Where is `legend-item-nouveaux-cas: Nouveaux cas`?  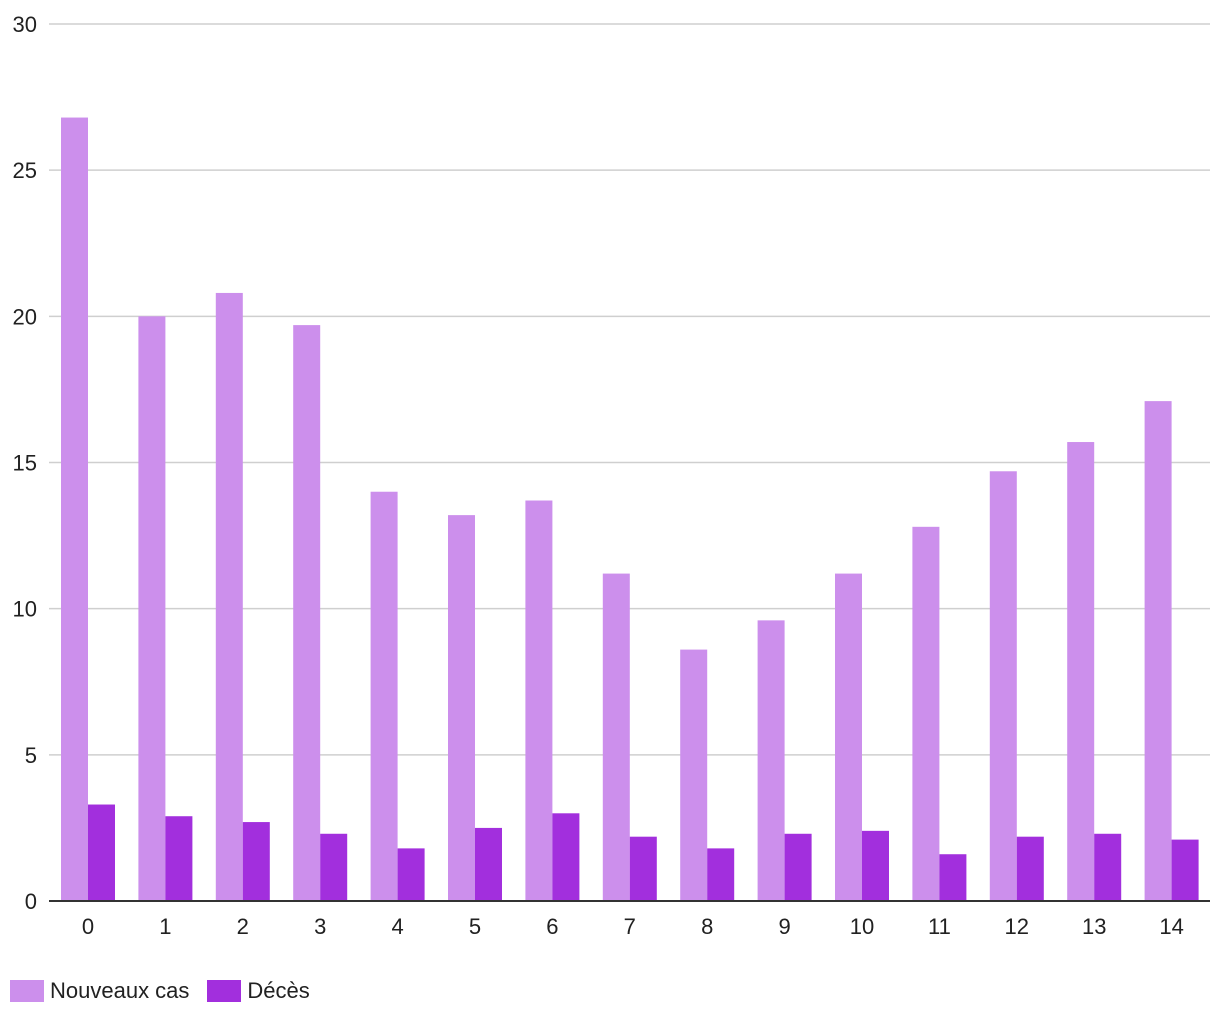 legend-item-nouveaux-cas: Nouveaux cas is located at coordinates (99, 991).